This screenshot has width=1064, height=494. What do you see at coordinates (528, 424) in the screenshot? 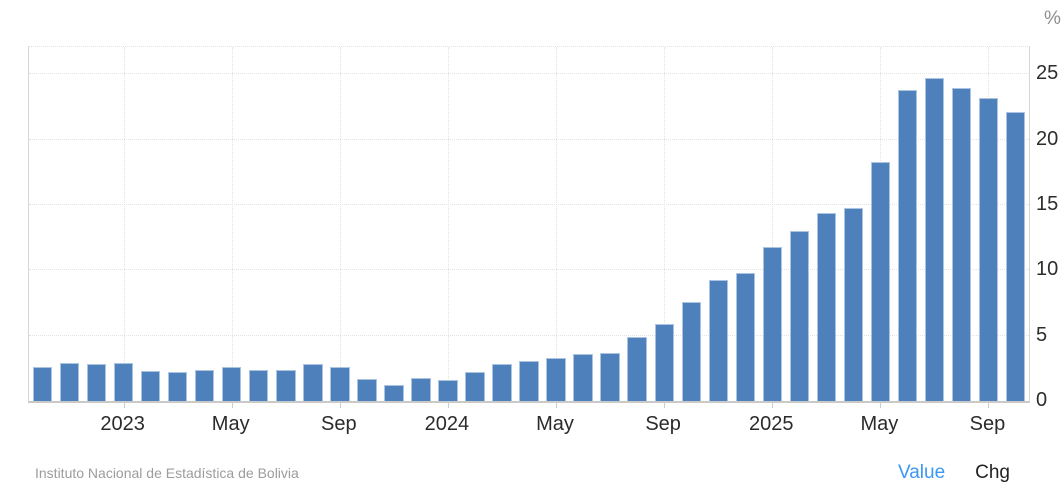
I see `x-axis: 2023 May Sep 2024 May Sep 2025 May Sep` at bounding box center [528, 424].